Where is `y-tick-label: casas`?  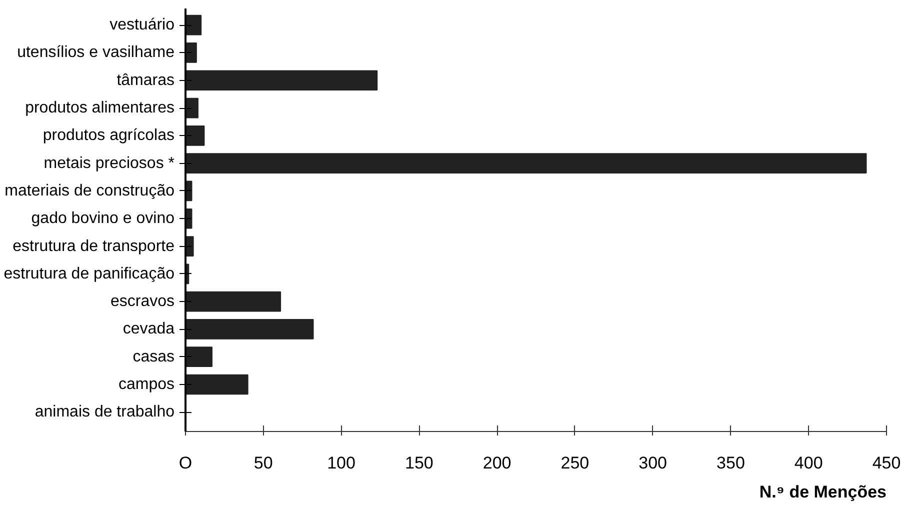 y-tick-label: casas is located at coordinates (153, 357).